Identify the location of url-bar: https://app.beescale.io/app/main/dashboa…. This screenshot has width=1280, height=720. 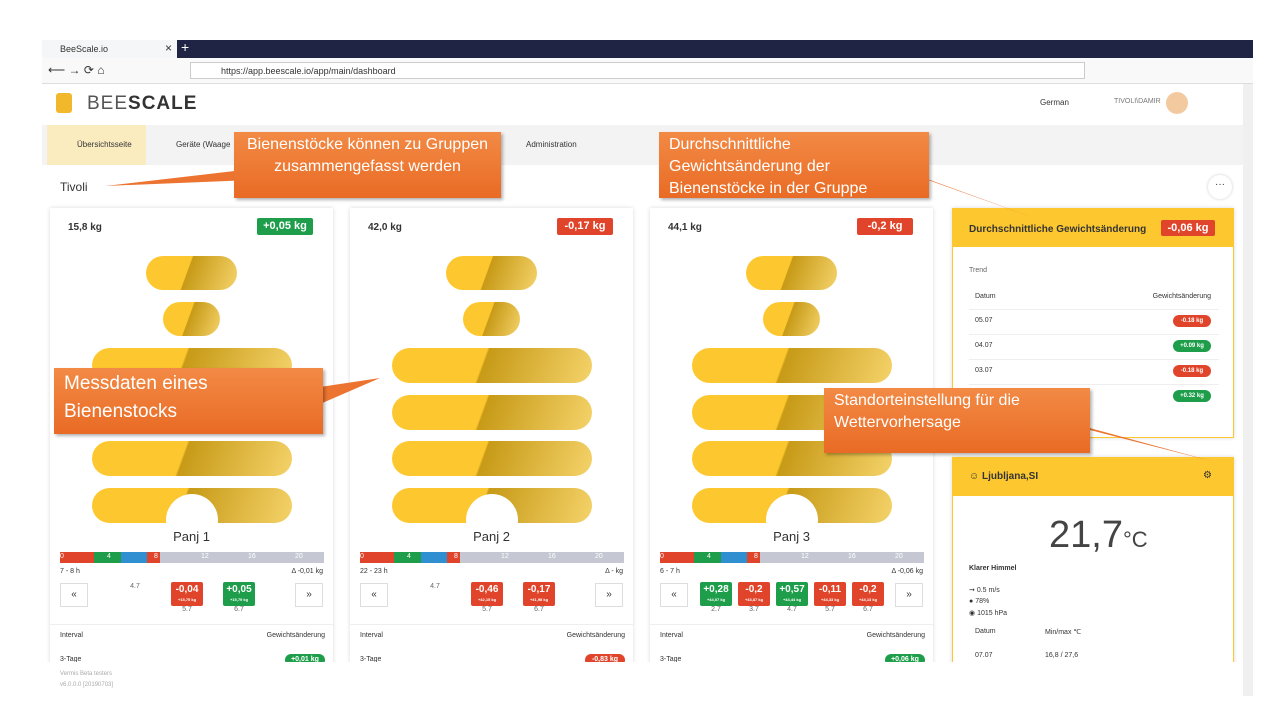
(637, 70).